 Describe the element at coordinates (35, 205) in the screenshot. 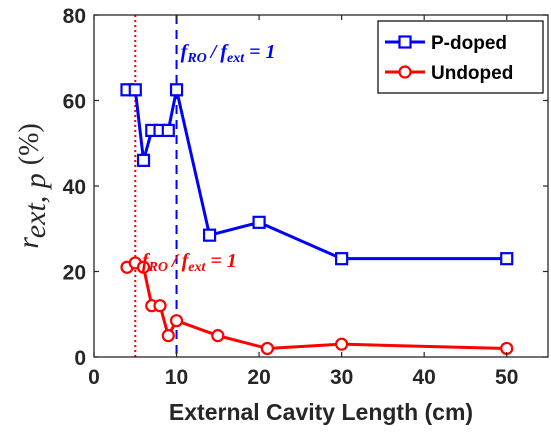

I see `y-axis-subscript: ext, p` at that location.